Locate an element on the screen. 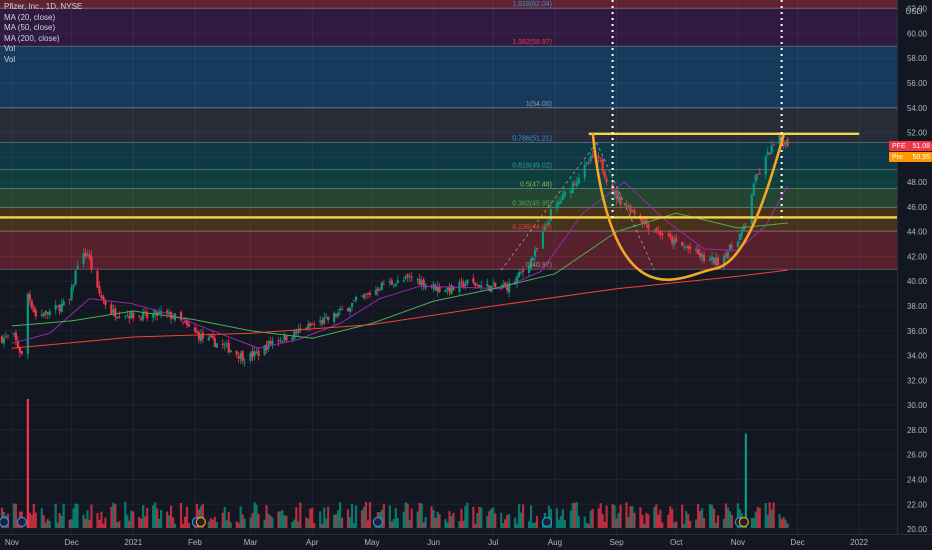 This screenshot has width=932, height=550. price-tick-label: 42.00 is located at coordinates (917, 256).